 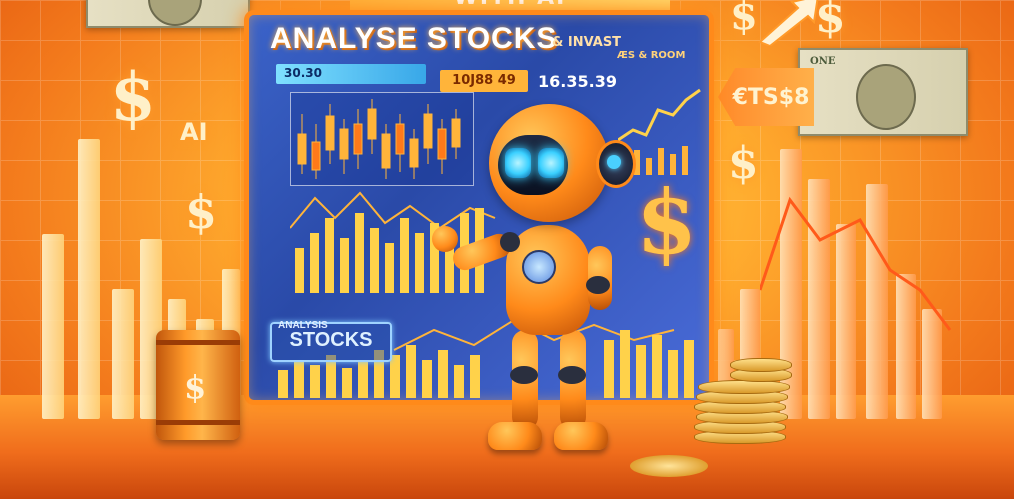 What do you see at coordinates (587, 42) in the screenshot?
I see `monitor-subtitle: & INVAST` at bounding box center [587, 42].